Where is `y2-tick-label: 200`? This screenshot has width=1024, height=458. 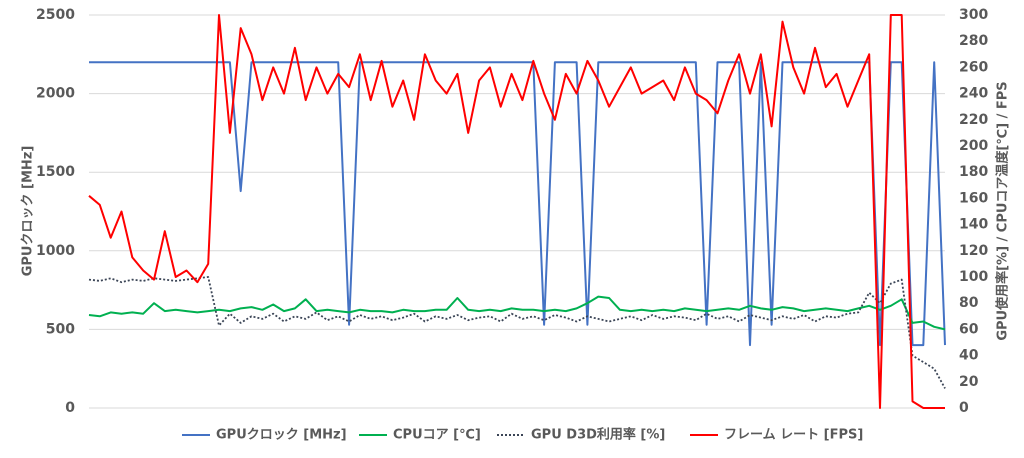
y2-tick-label: 200 is located at coordinates (973, 146).